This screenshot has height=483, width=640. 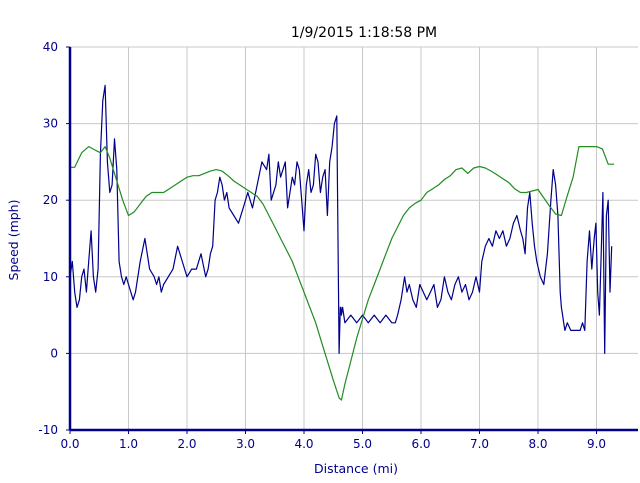 I want to click on x-tick-label: 8.0, so click(x=537, y=444).